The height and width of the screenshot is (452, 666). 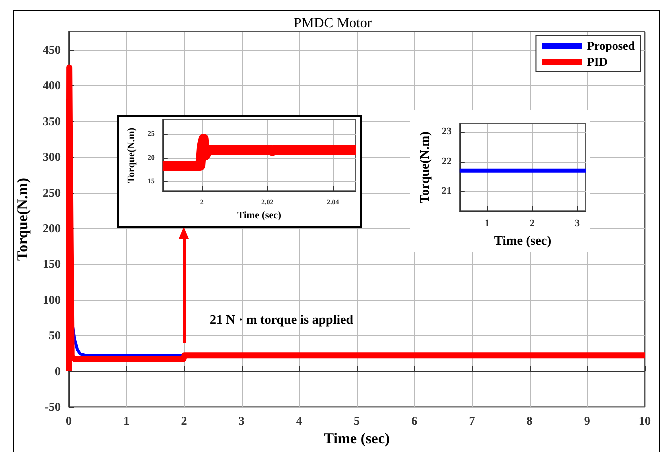 I want to click on x-tick-label: 7, so click(x=472, y=421).